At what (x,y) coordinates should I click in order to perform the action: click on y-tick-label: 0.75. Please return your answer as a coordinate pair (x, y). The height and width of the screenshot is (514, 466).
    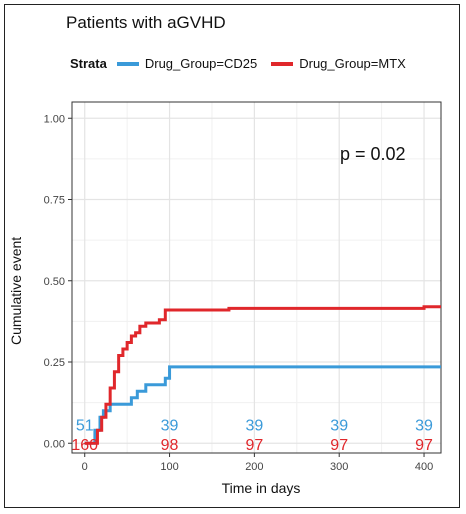
    Looking at the image, I should click on (54, 201).